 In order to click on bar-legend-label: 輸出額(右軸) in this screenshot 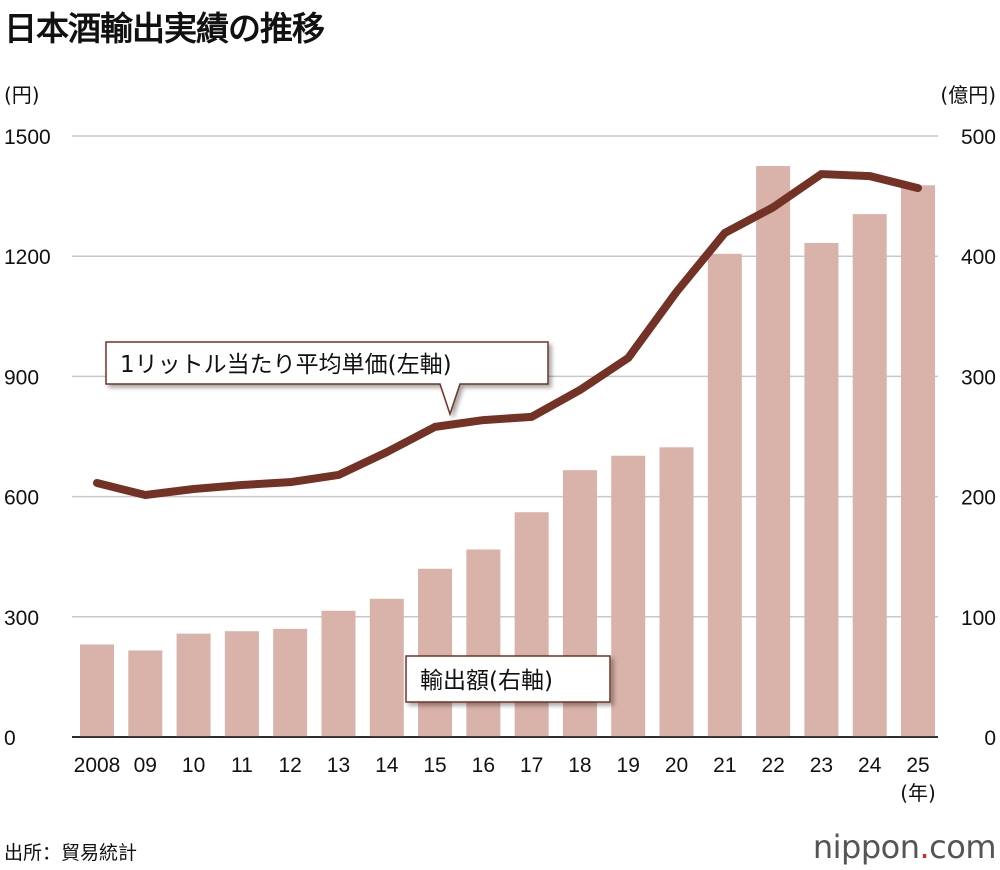, I will do `click(486, 681)`.